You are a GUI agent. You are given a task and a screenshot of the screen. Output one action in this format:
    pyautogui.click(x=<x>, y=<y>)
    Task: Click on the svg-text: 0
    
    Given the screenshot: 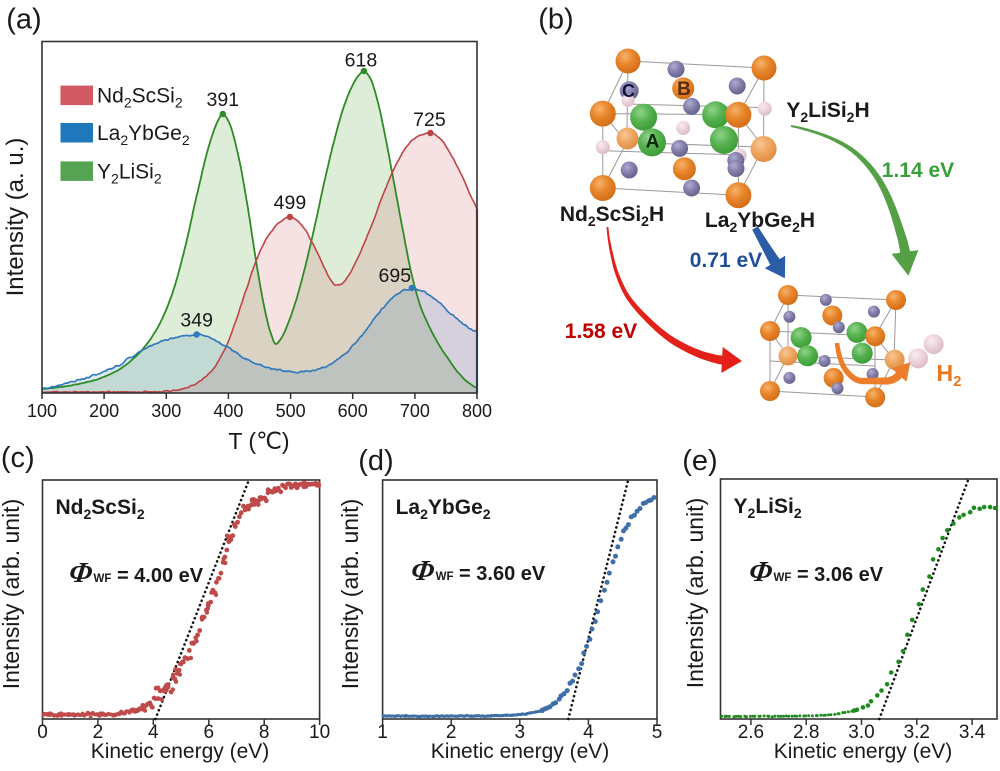 What is the action you would take?
    pyautogui.click(x=42, y=732)
    